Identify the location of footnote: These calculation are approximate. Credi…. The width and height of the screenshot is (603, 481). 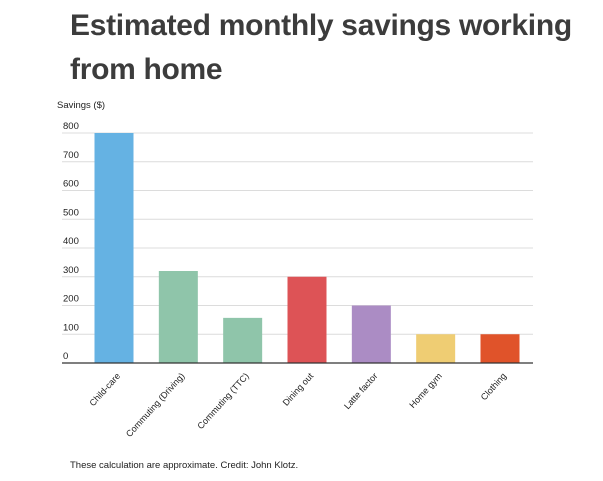
(184, 465).